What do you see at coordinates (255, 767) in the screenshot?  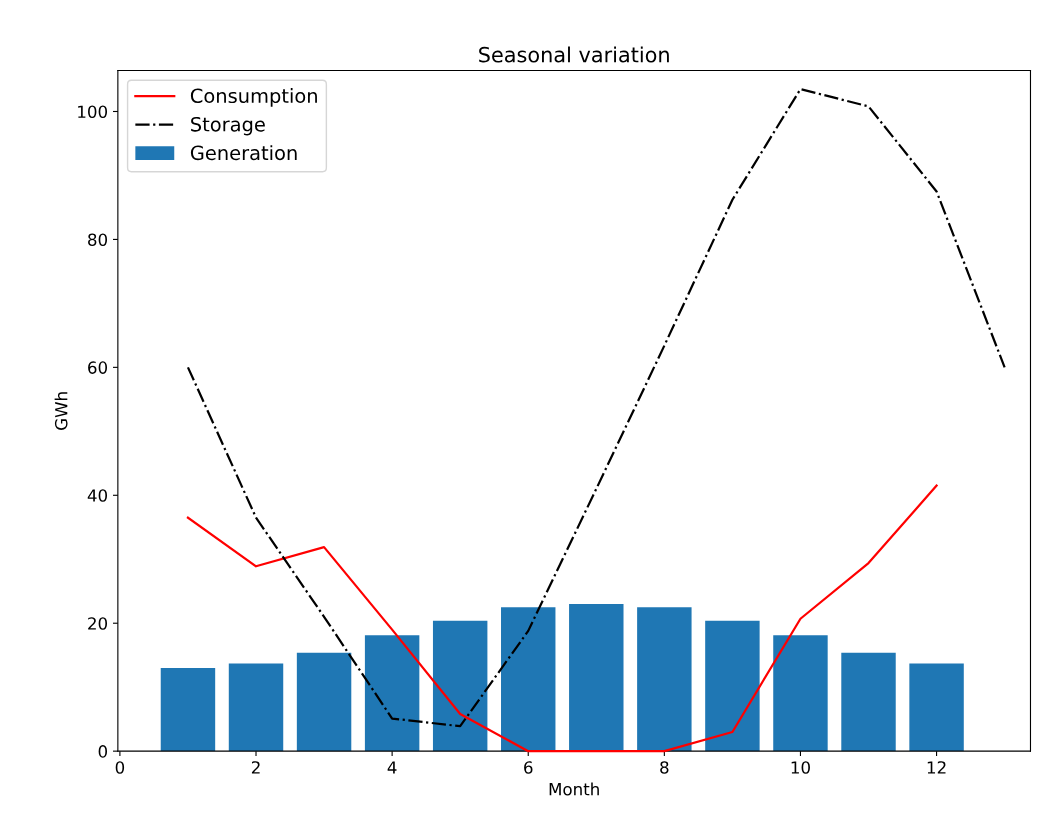 I see `x-tick-label: 2` at bounding box center [255, 767].